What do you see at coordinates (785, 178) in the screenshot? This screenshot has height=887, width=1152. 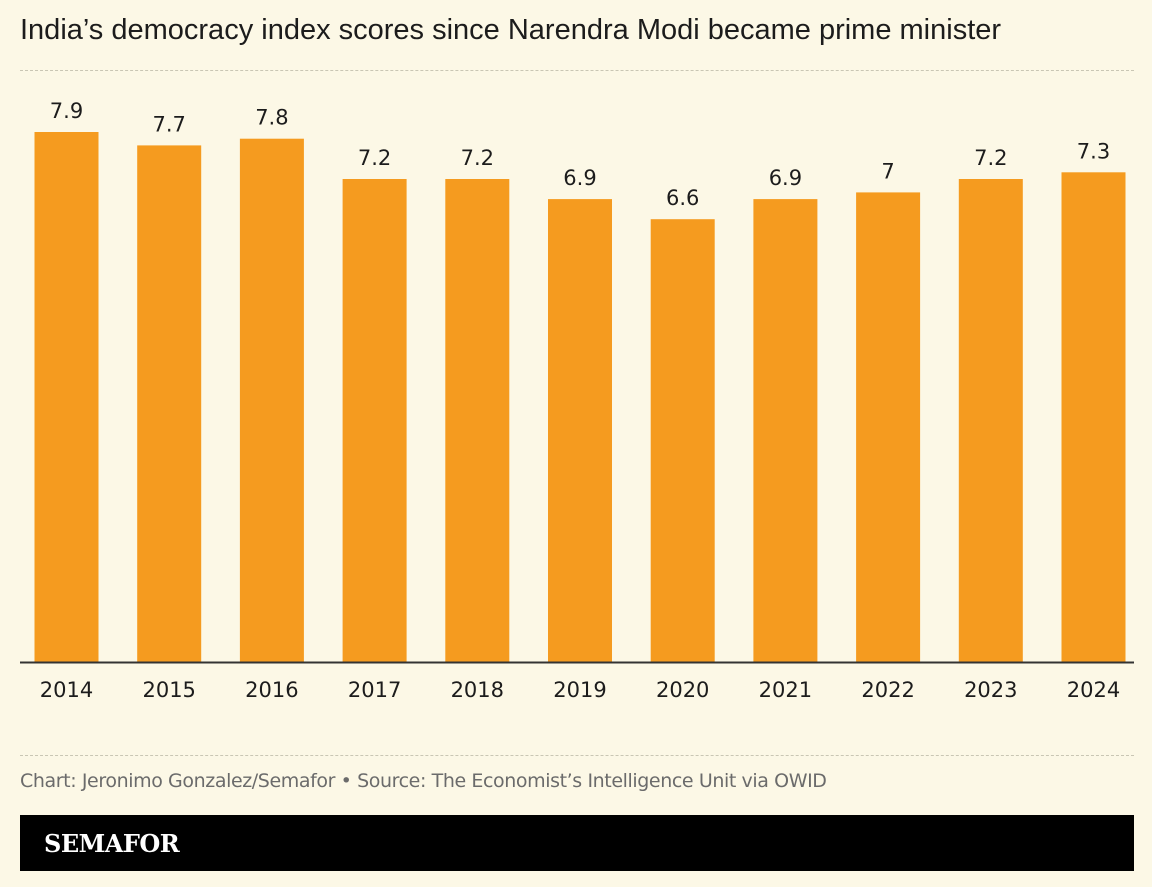 I see `value-label-2021: 6.9` at bounding box center [785, 178].